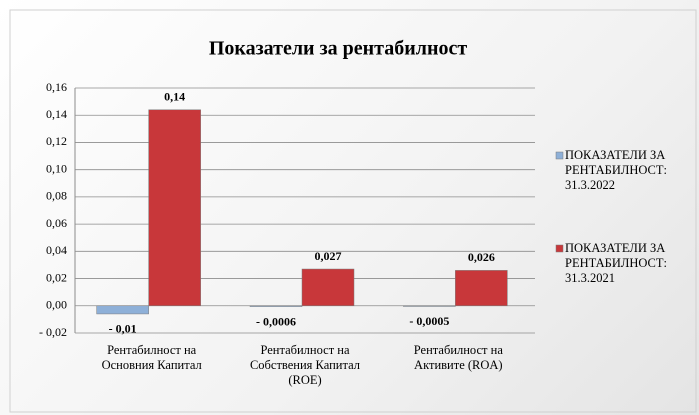 The width and height of the screenshot is (699, 415). I want to click on data-label: - 0,0005, so click(429, 321).